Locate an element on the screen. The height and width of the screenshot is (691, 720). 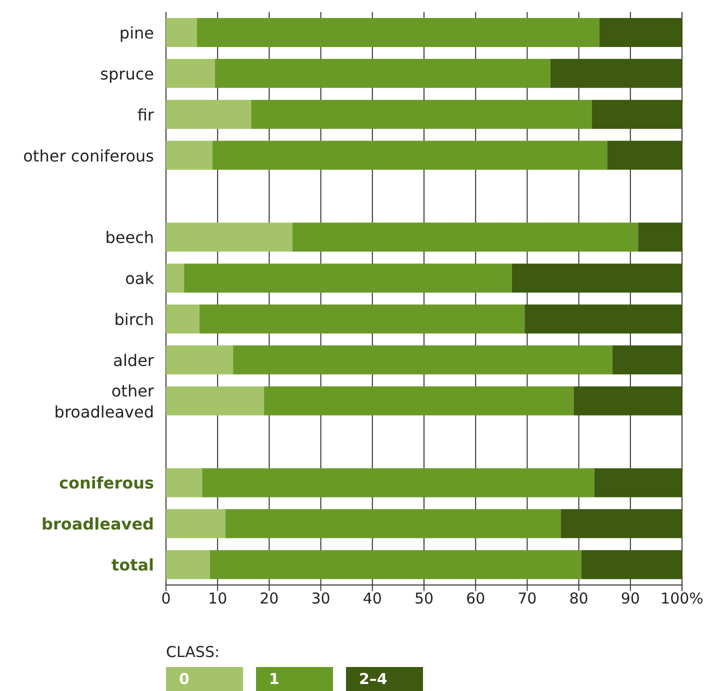
y-tick-label: total is located at coordinates (132, 564).